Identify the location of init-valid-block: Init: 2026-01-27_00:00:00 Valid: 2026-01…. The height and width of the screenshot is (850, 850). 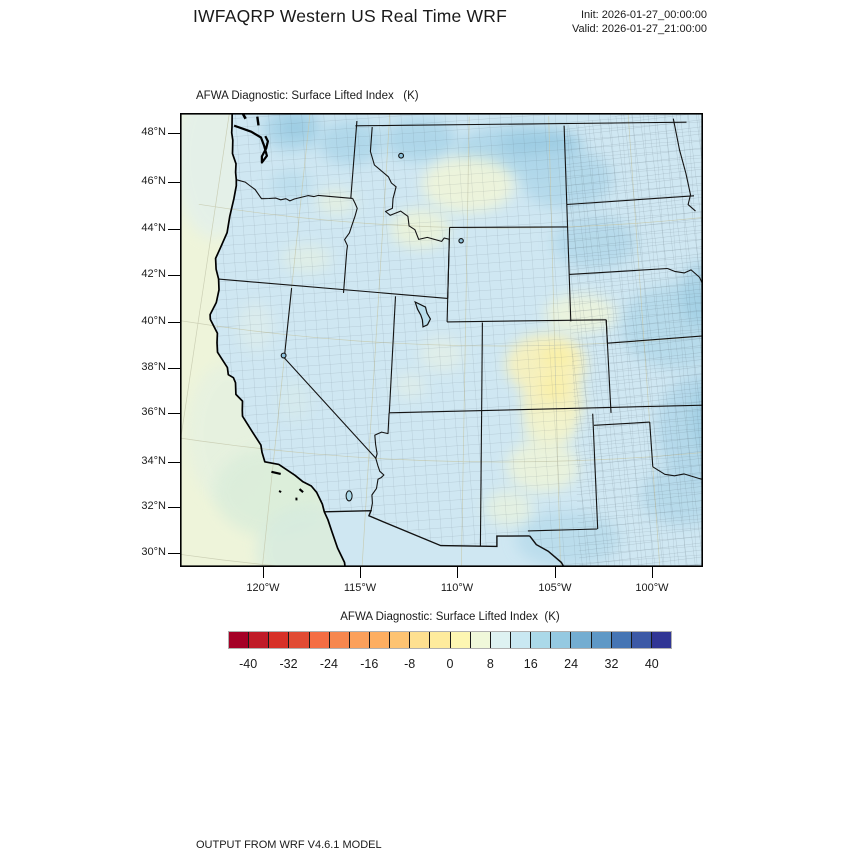
(603, 22).